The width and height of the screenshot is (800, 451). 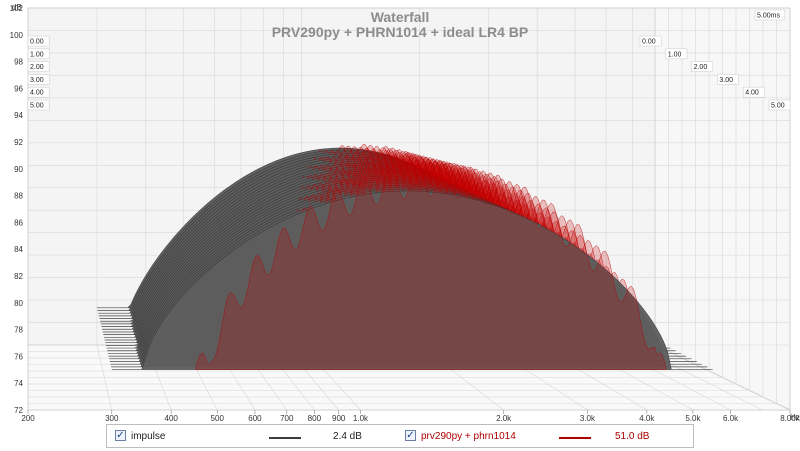 I want to click on time-label-left: 0.00, so click(x=38, y=41).